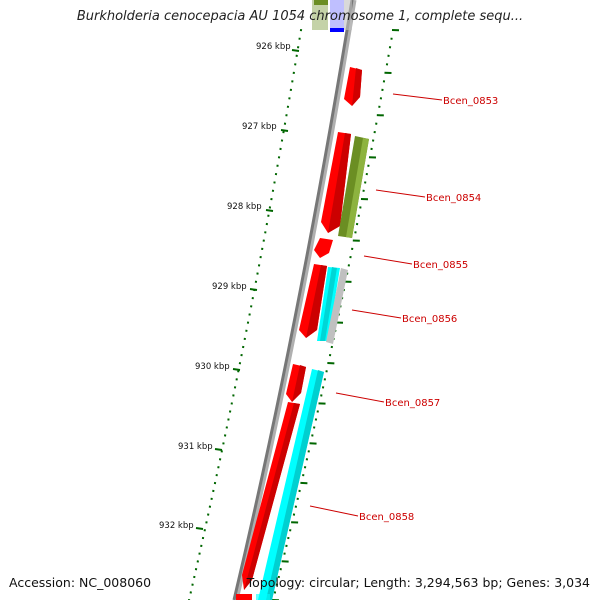 This screenshot has height=600, width=600. Describe the element at coordinates (244, 207) in the screenshot. I see `scale-label: 928 kbp` at that location.